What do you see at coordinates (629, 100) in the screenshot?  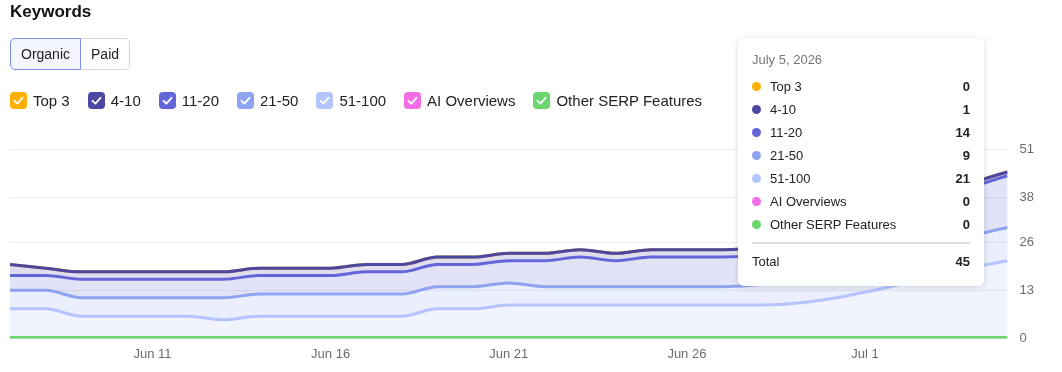 I see `text: Other SERP Features` at bounding box center [629, 100].